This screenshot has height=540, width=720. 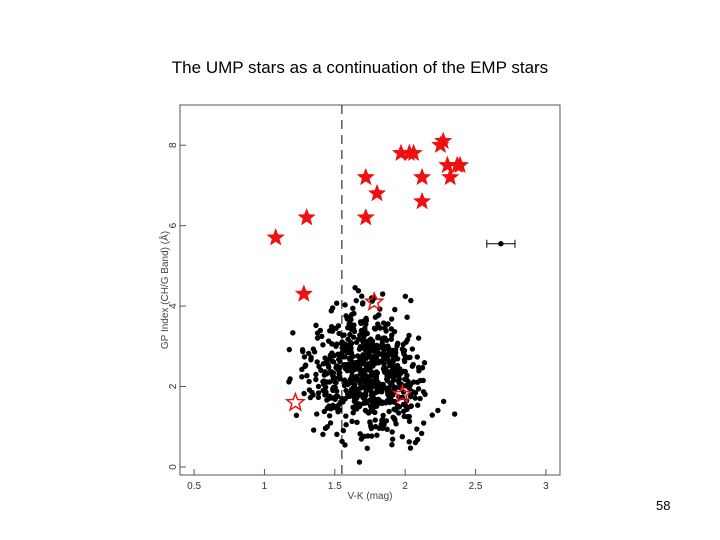 I want to click on x-axis-label: V-K (mag), so click(x=369, y=496).